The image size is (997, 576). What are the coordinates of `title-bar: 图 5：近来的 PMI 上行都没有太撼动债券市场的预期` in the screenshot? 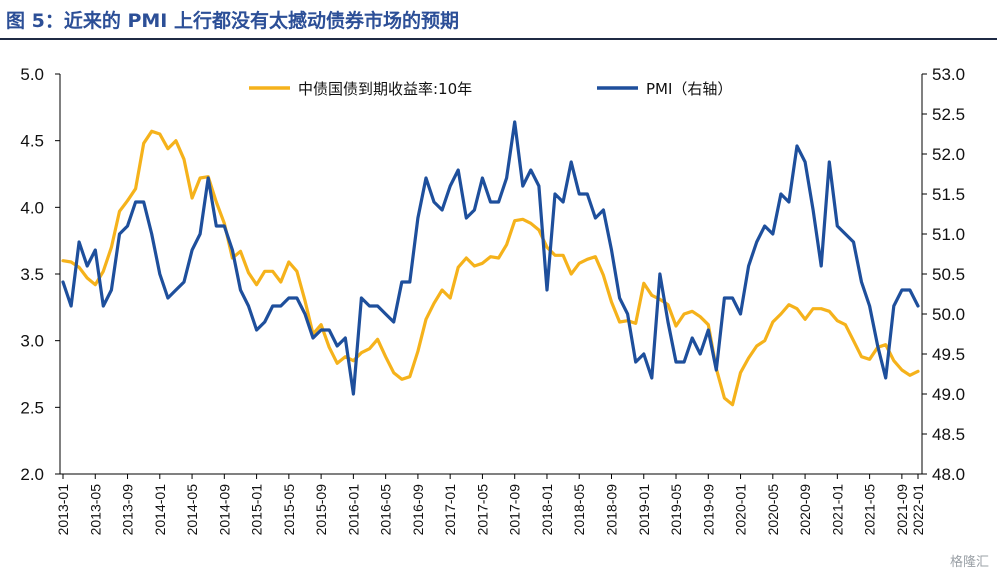 It's located at (498, 20).